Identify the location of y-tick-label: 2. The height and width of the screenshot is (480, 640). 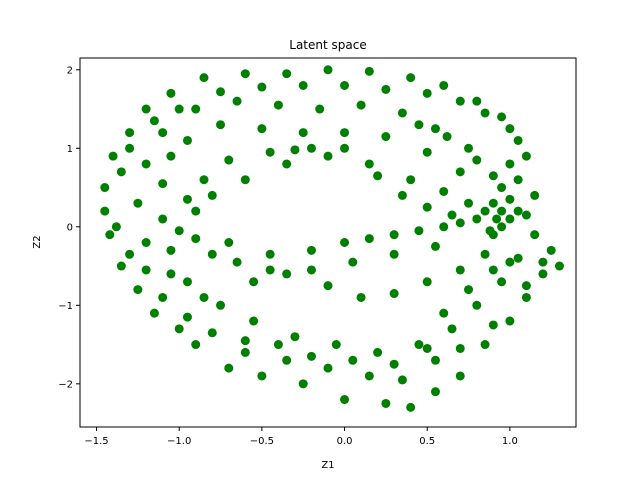
(70, 70).